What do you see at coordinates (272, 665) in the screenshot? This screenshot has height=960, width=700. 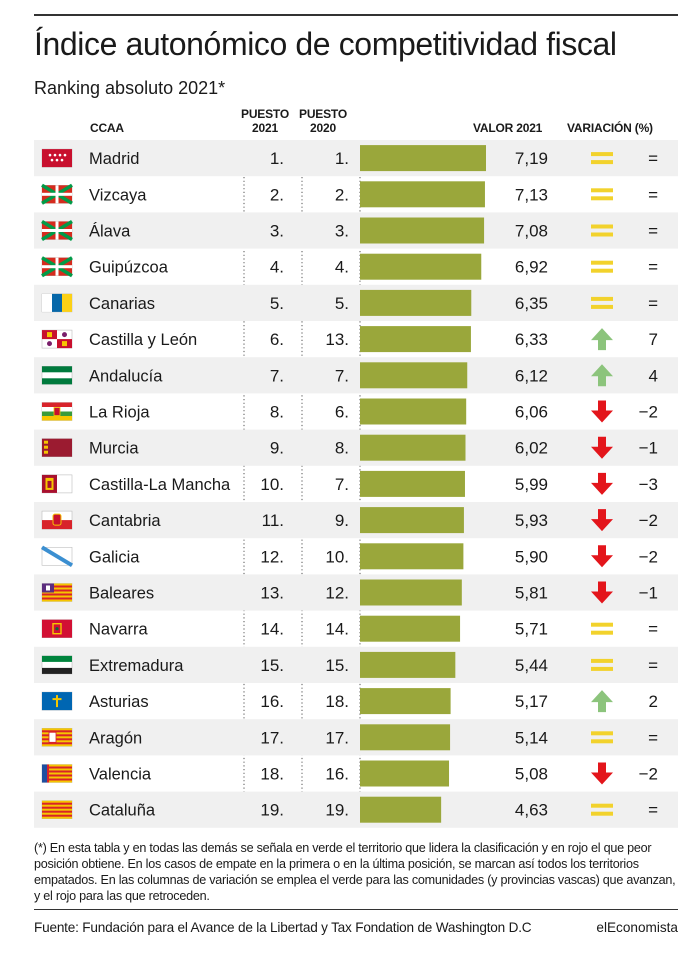 I see `rank-2021: 15.` at bounding box center [272, 665].